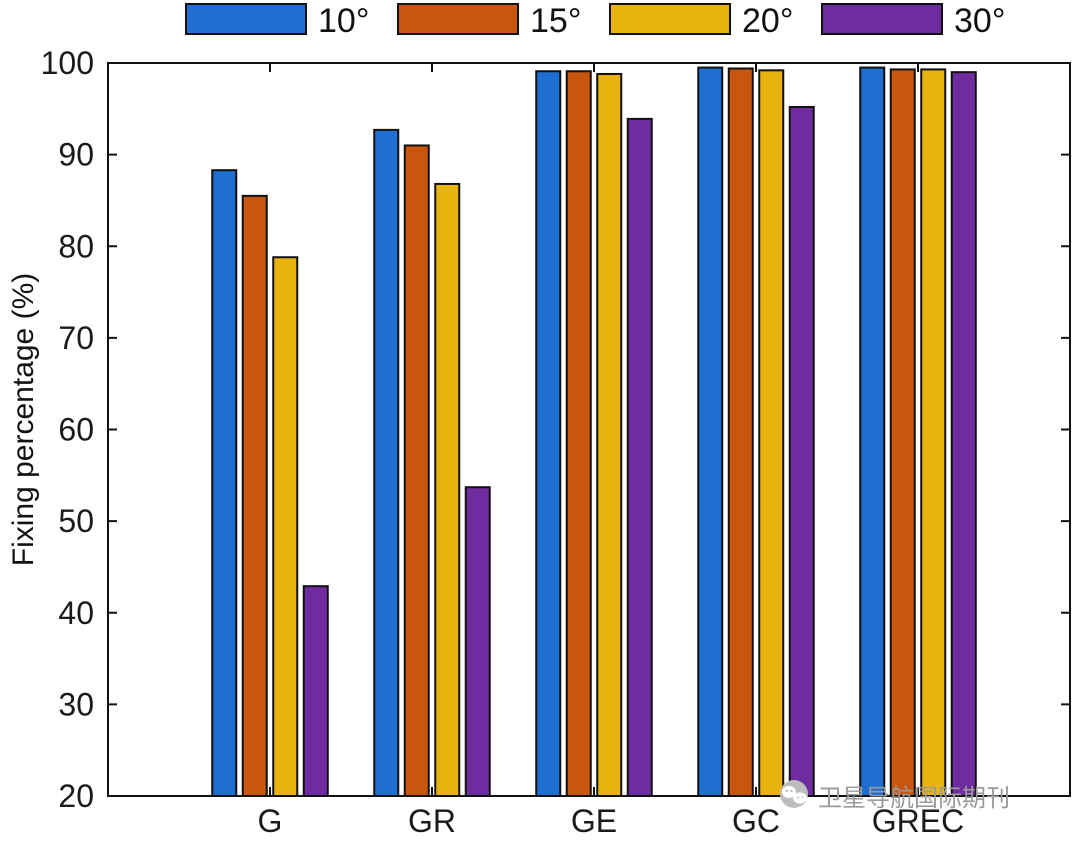 Image resolution: width=1080 pixels, height=845 pixels. What do you see at coordinates (756, 821) in the screenshot?
I see `x-tick-label: GC` at bounding box center [756, 821].